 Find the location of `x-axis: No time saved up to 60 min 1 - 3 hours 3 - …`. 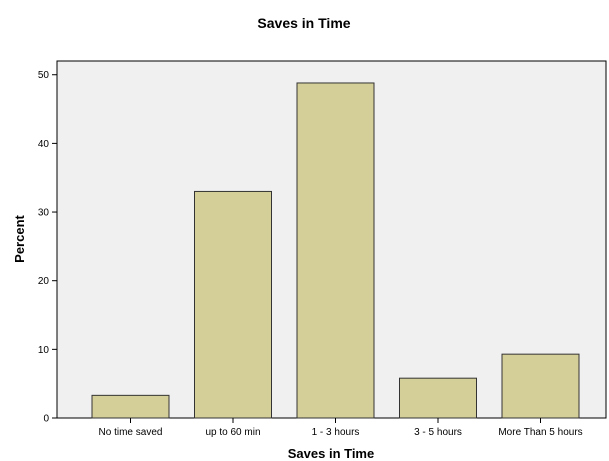

x-axis: No time saved up to 60 min 1 - 3 hours 3 - … is located at coordinates (341, 428).